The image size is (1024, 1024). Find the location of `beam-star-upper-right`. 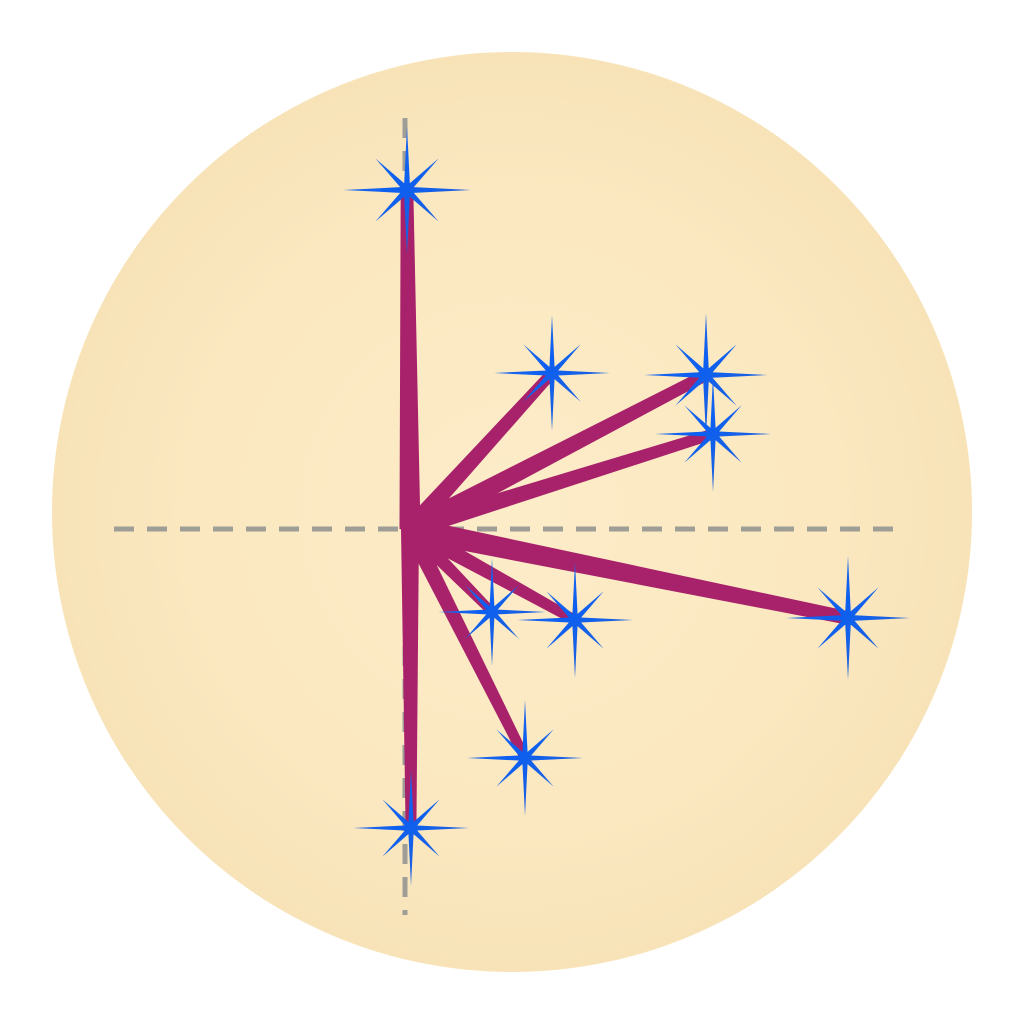

beam-star-upper-right is located at coordinates (557, 453).